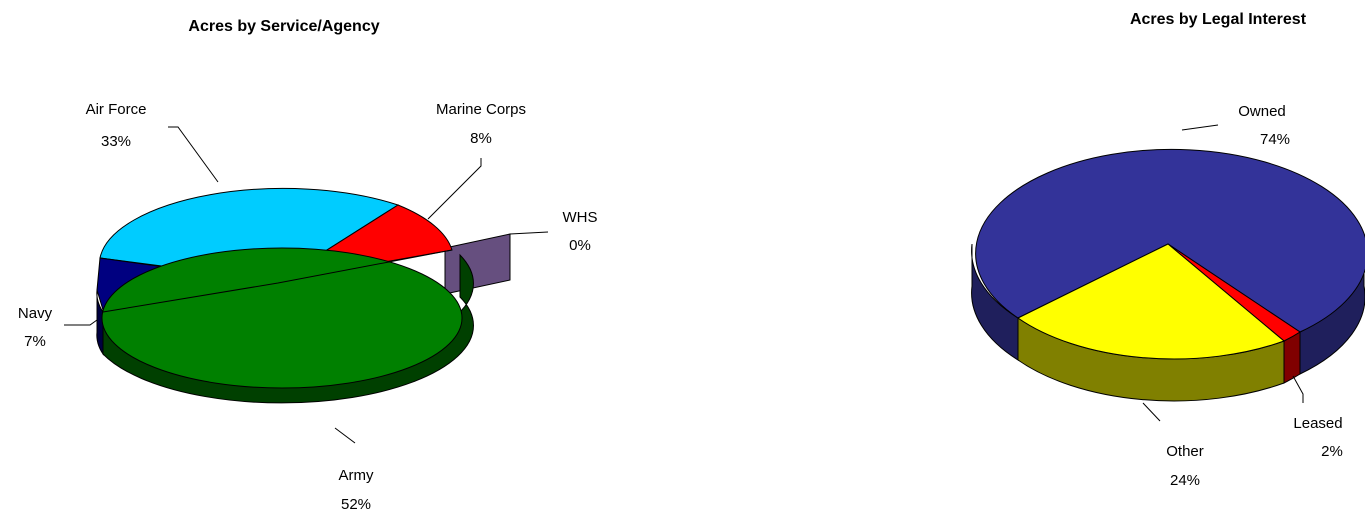  I want to click on slice-pct-owned: 74%, so click(1275, 139).